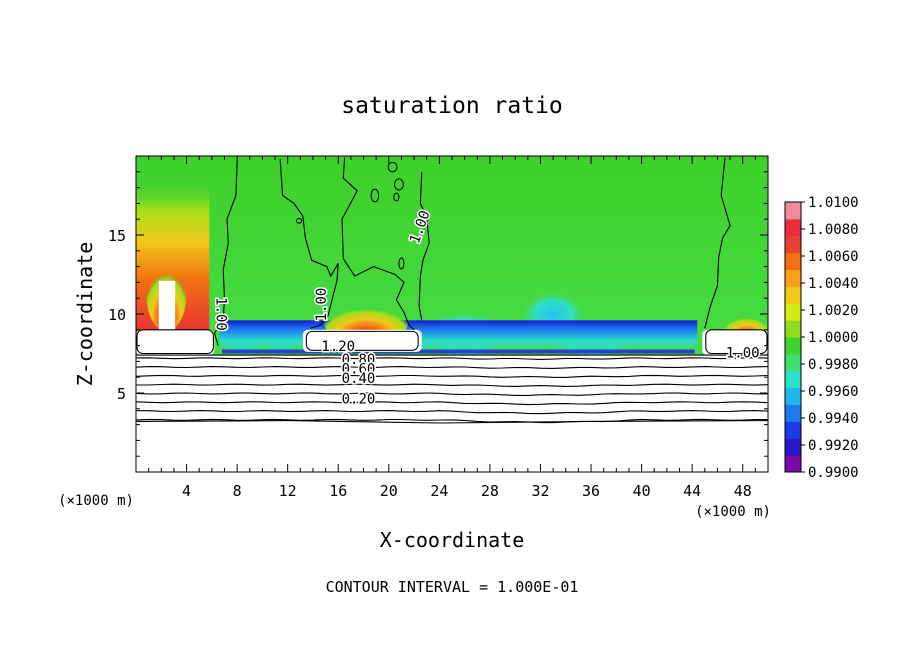 The width and height of the screenshot is (904, 654). I want to click on colorbar-tick-label: 0.9960, so click(833, 392).